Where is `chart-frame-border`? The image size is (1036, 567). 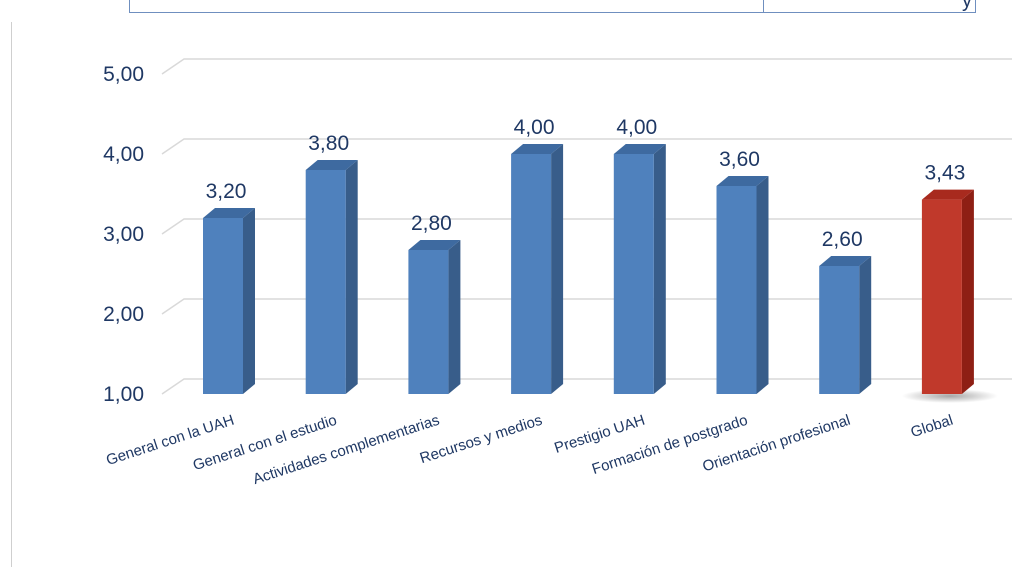
chart-frame-border is located at coordinates (11, 294).